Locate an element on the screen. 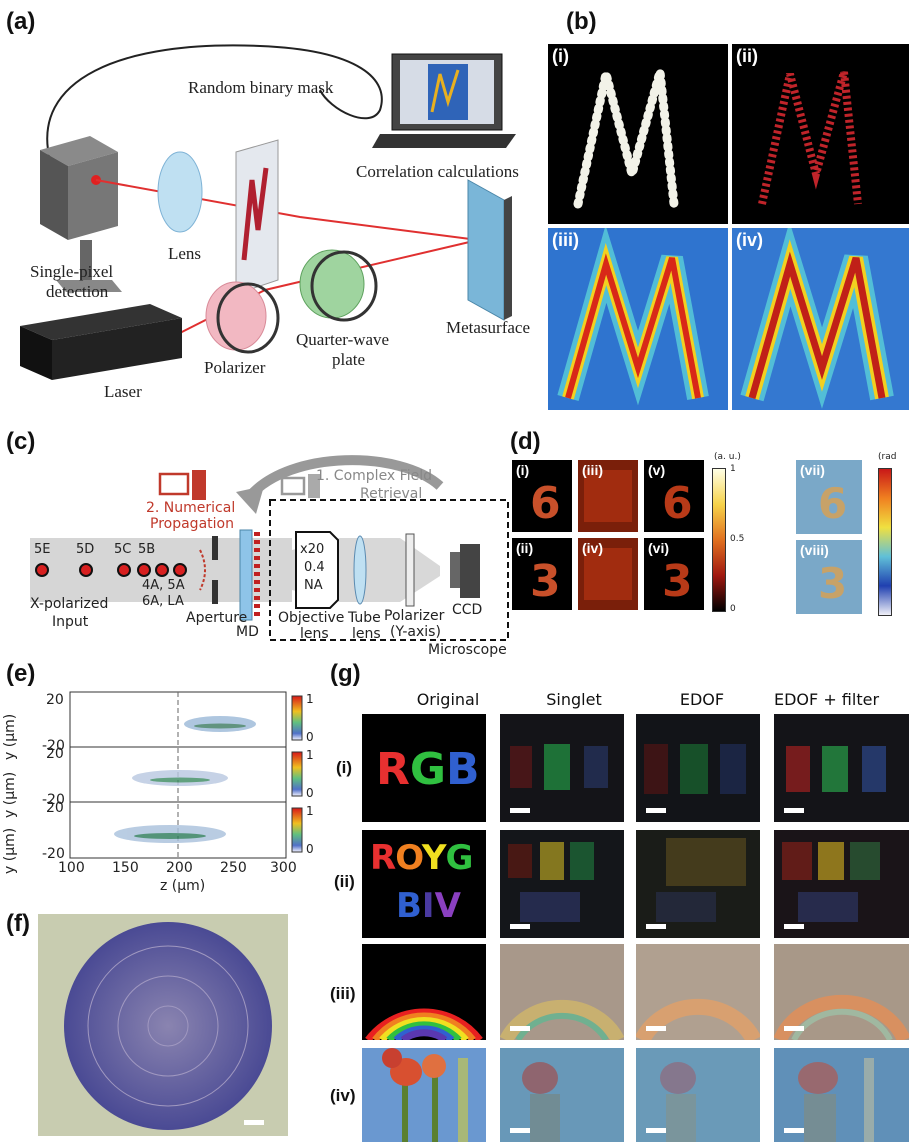 Image resolution: width=909 pixels, height=1142 pixels. detector-label-2: detection is located at coordinates (77, 291).